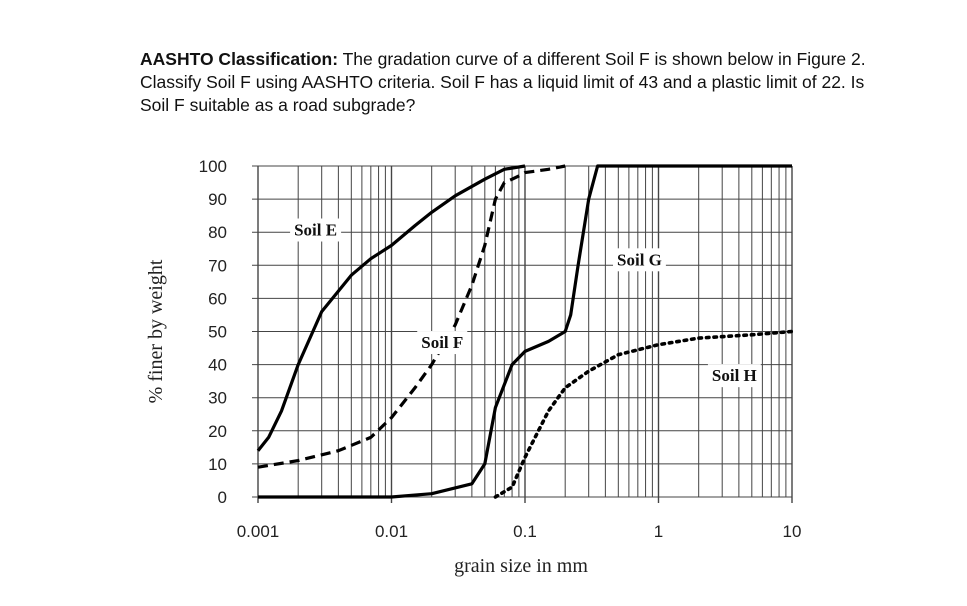 This screenshot has height=606, width=967. I want to click on x-tick-label: 0.001, so click(258, 531).